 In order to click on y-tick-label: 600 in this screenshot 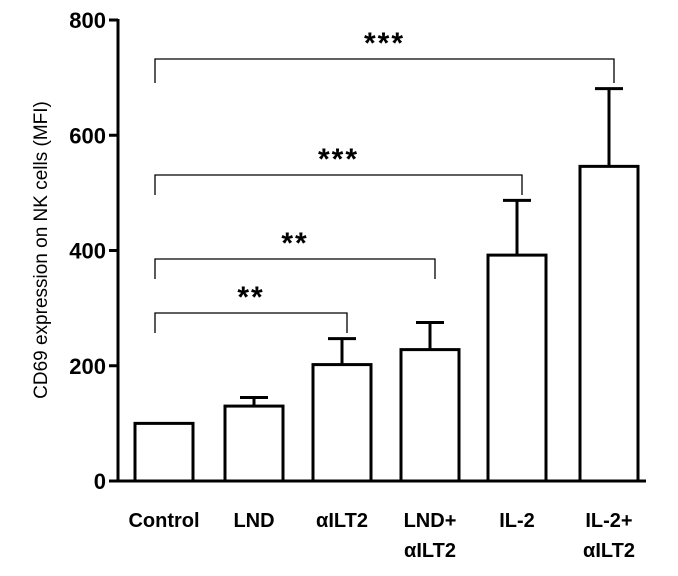, I will do `click(87, 135)`.